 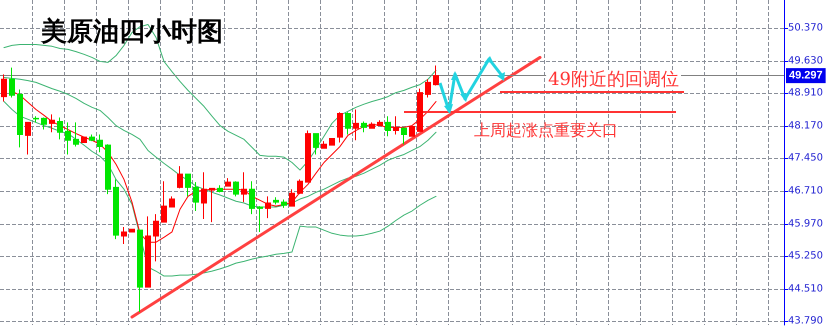 I want to click on y-tick-label: 49.630, so click(x=805, y=60).